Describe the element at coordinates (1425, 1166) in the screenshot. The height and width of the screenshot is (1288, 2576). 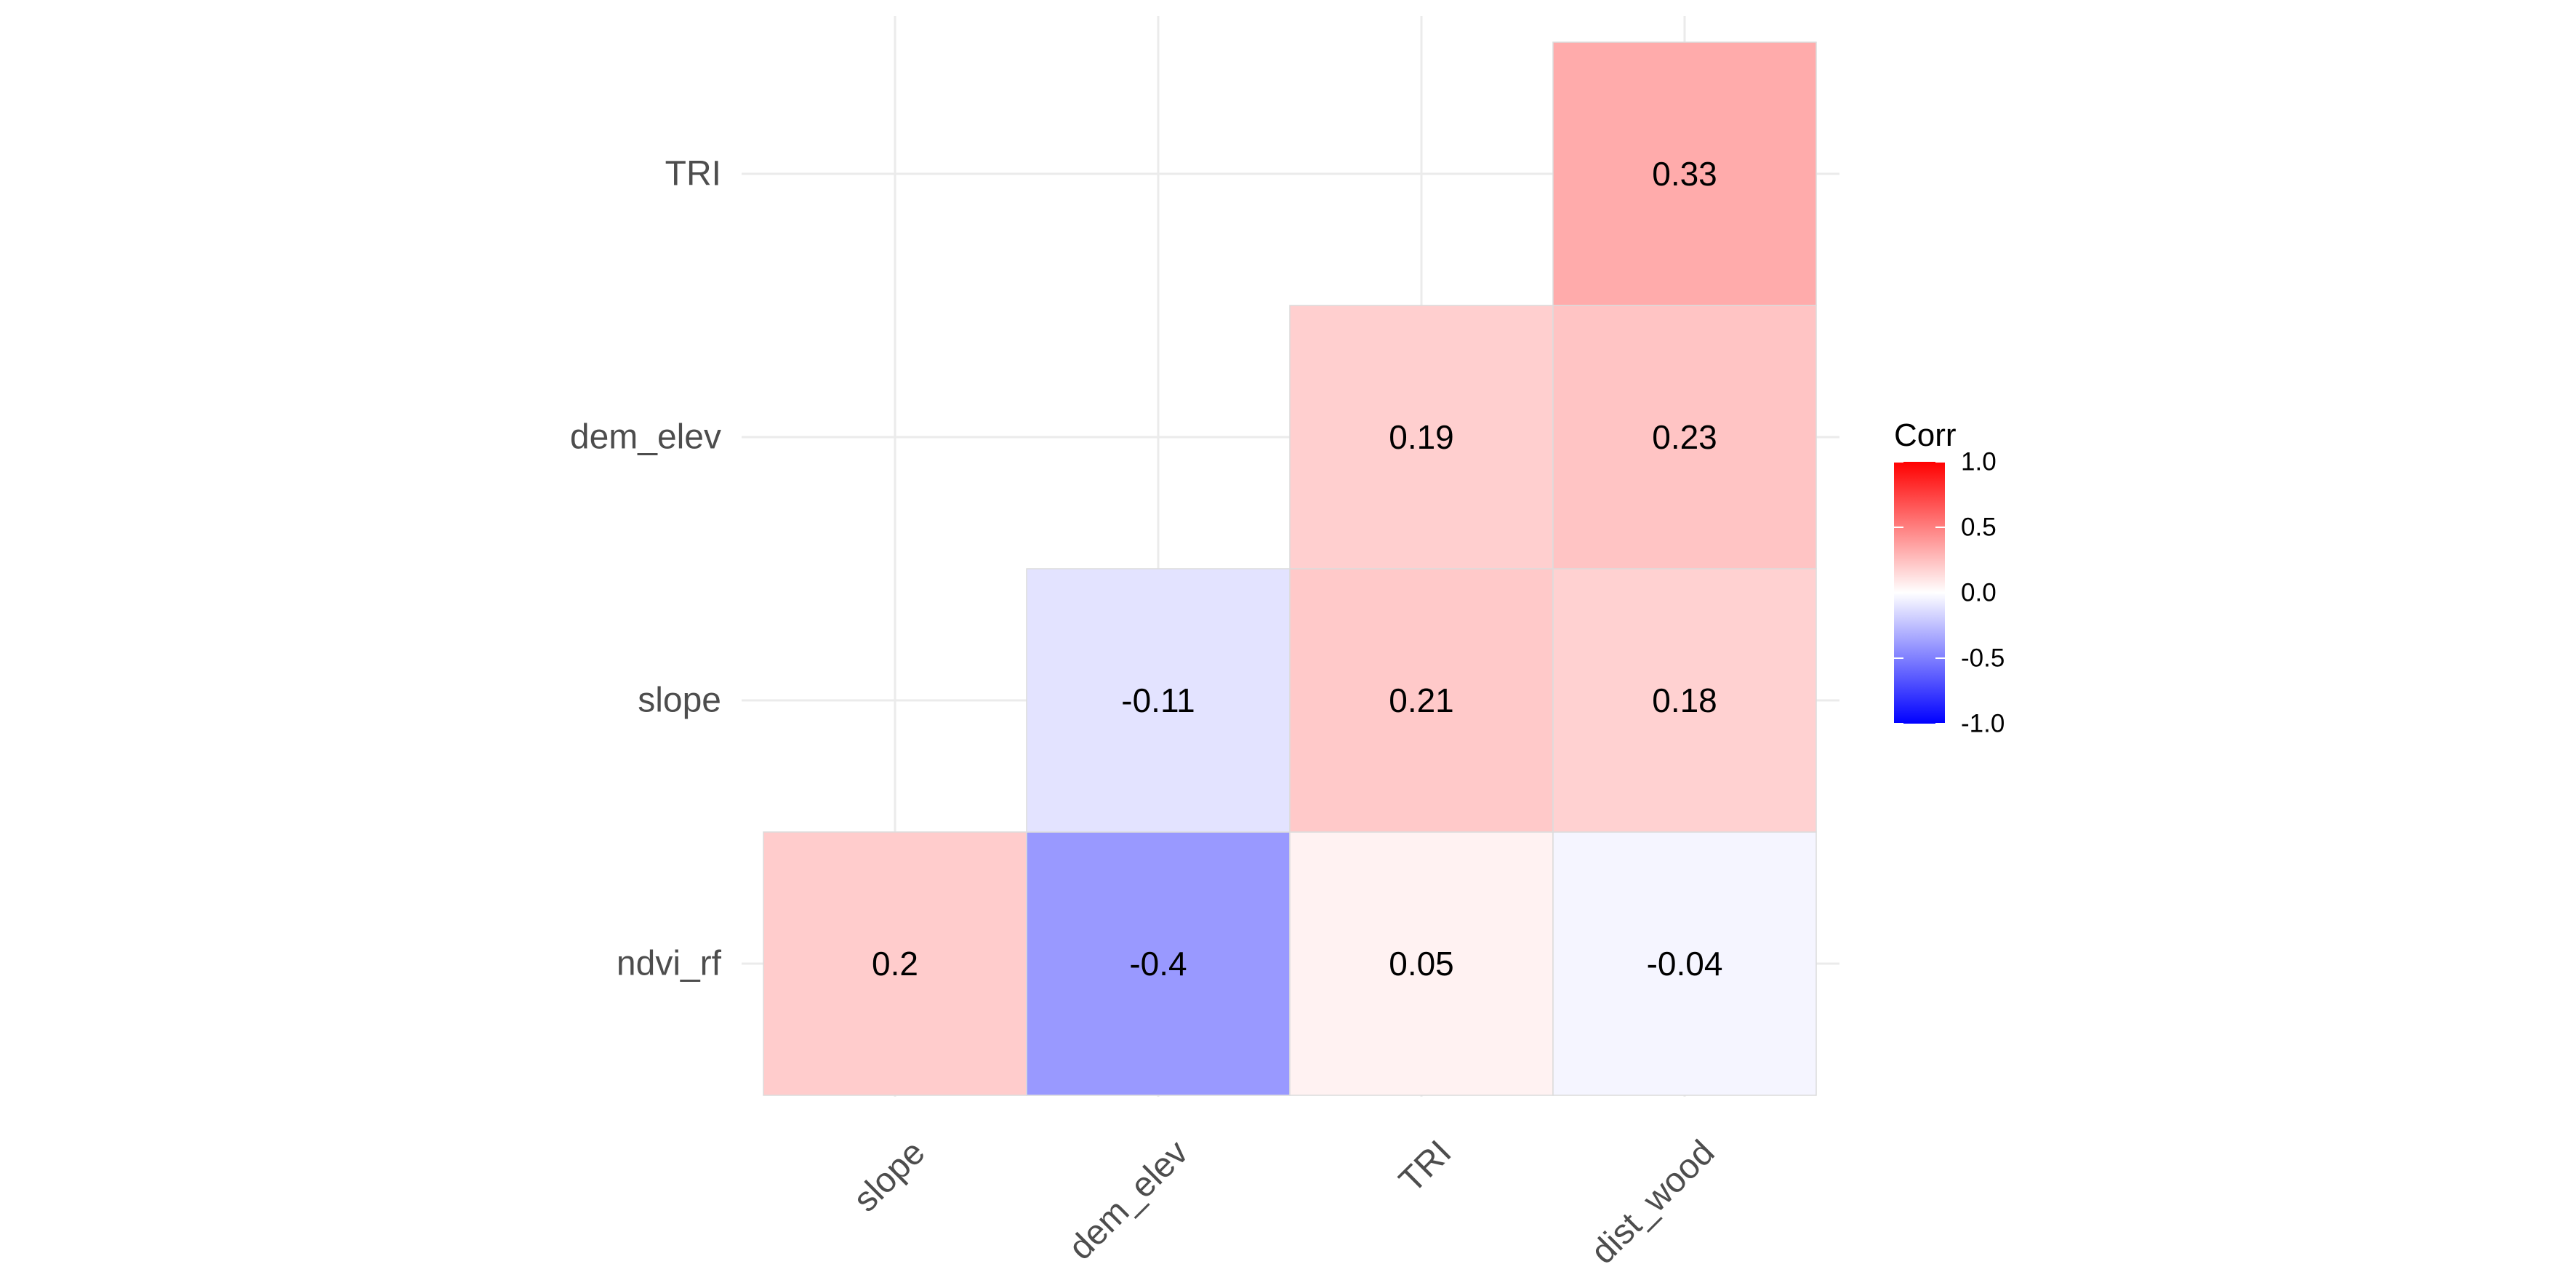
I see `x-tick-label: TRI` at that location.